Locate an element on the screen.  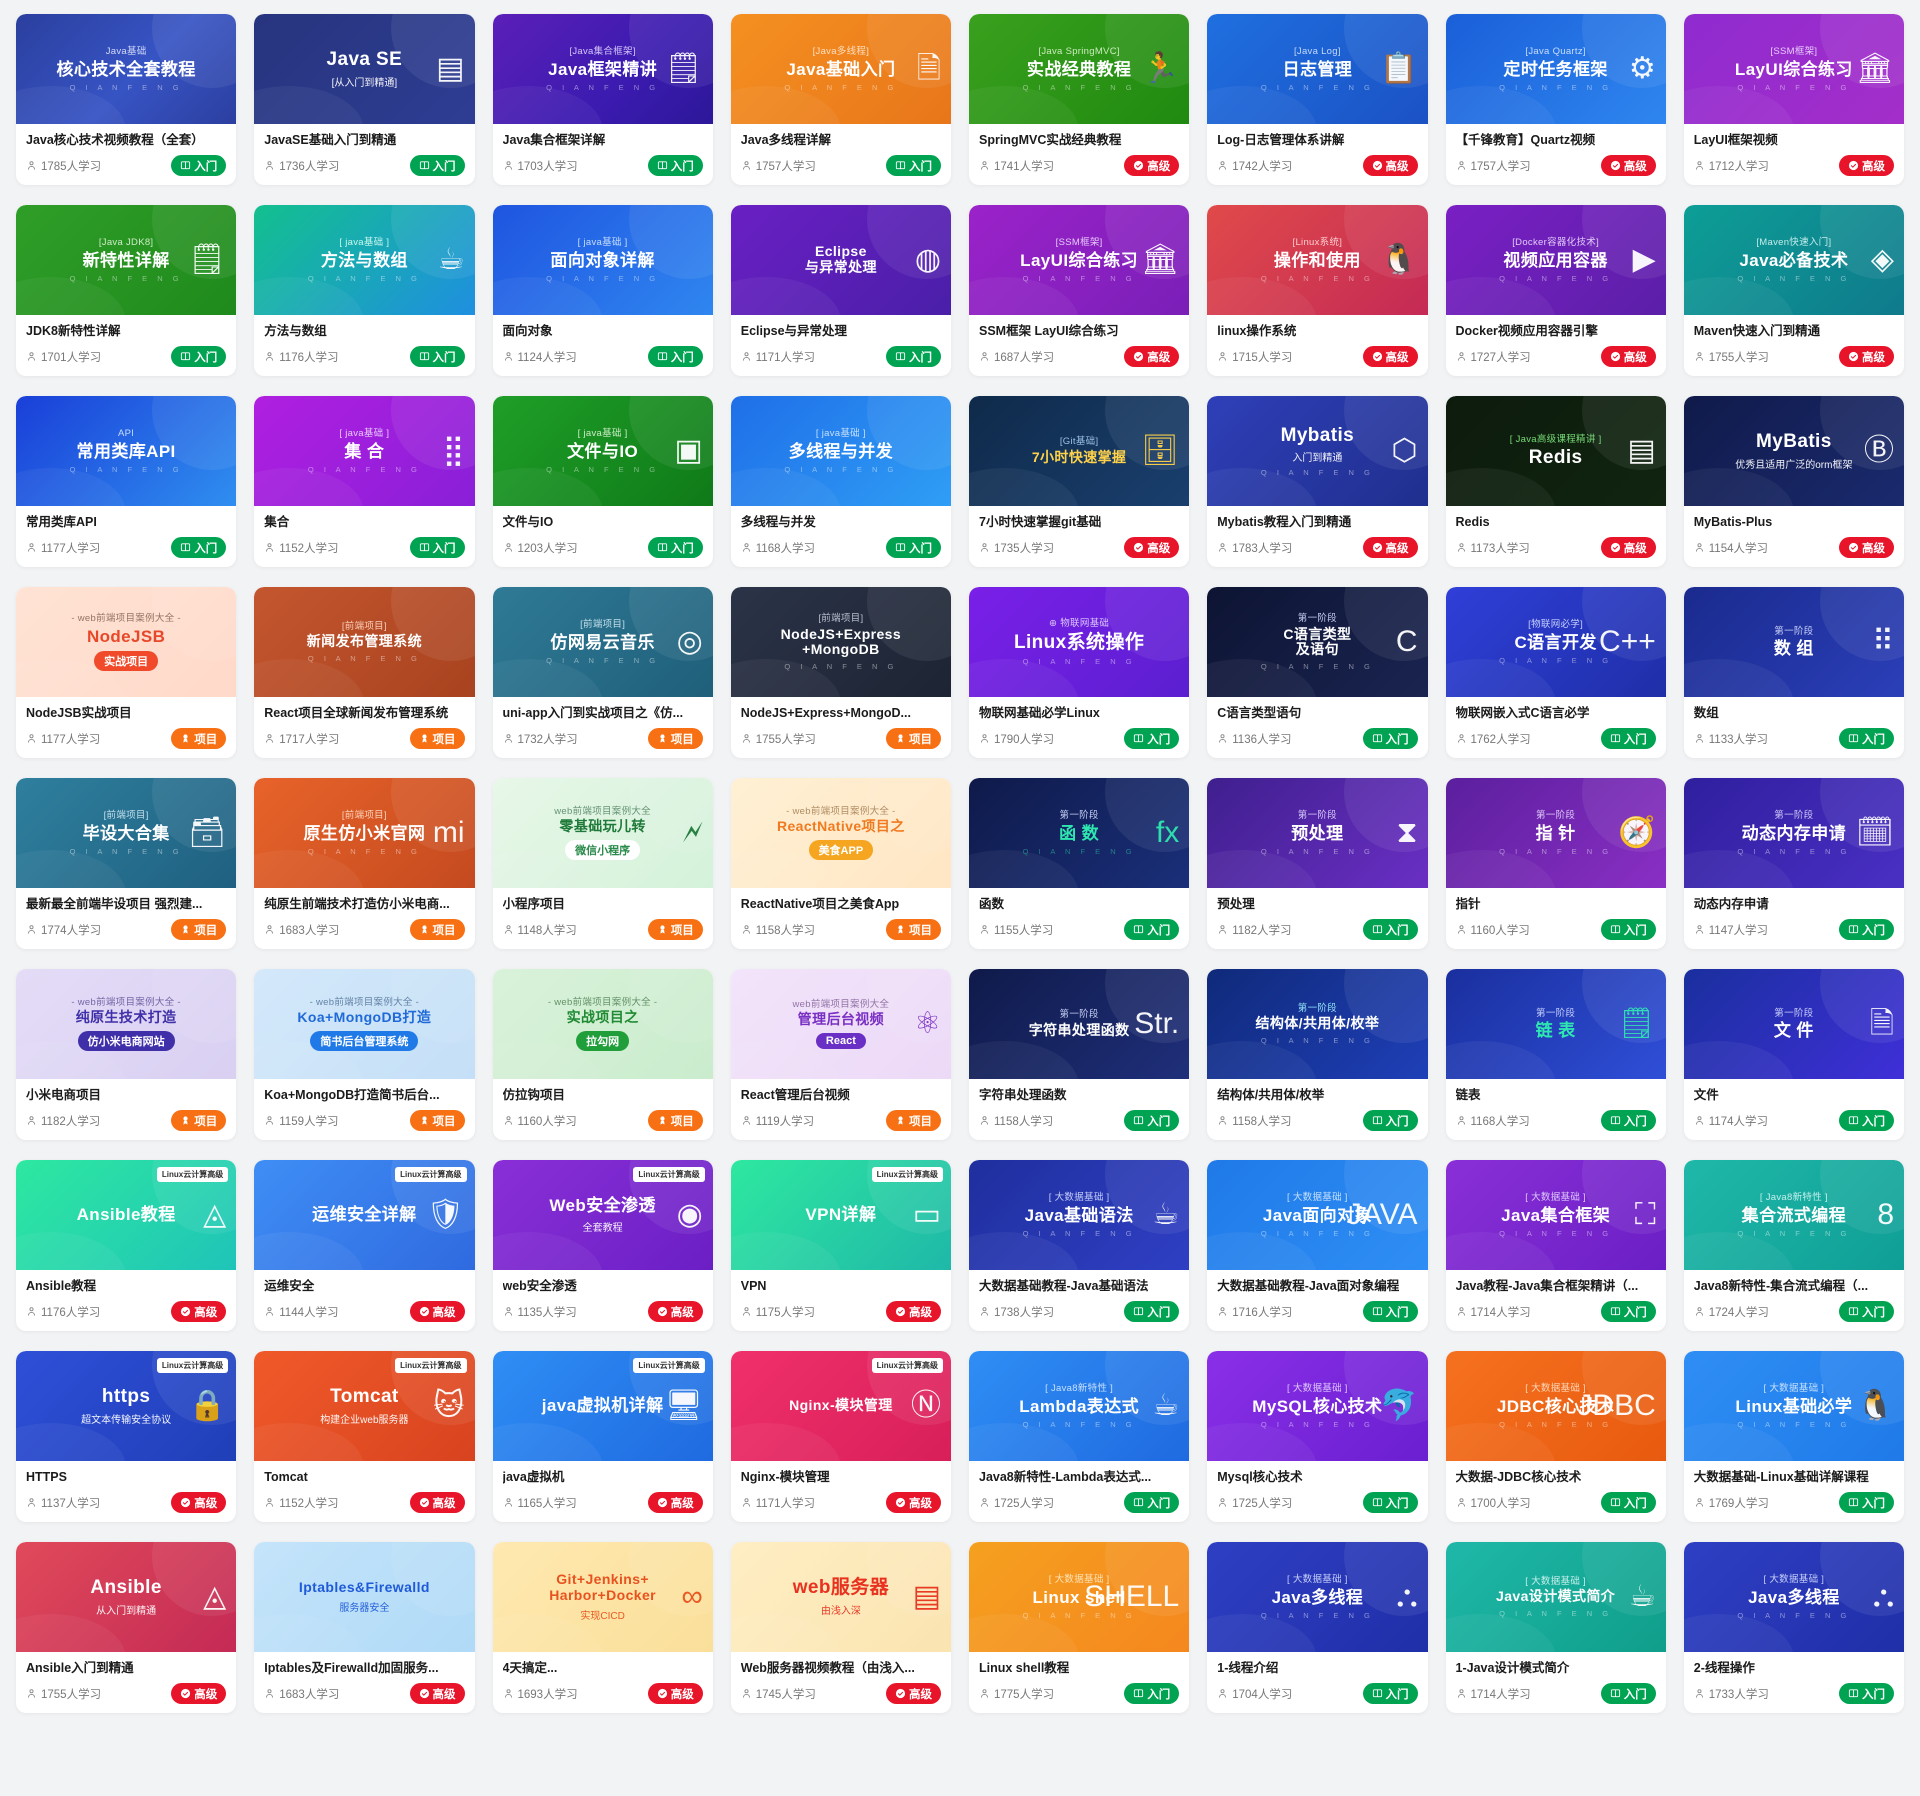
level-badge-label: 高级 is located at coordinates (1635, 548).